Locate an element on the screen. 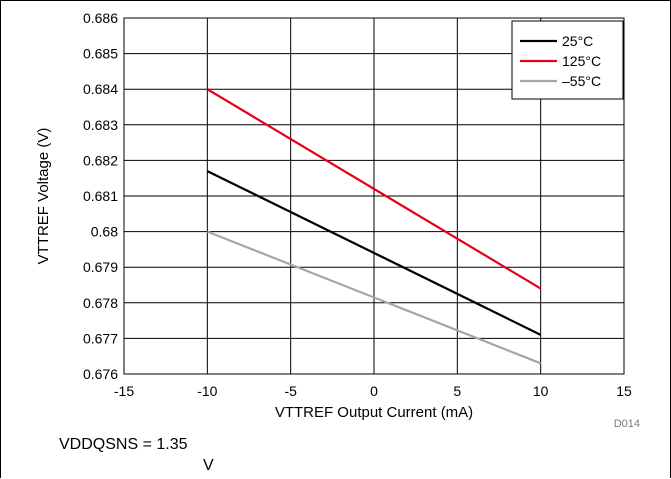  legend-label: –55°C is located at coordinates (581, 81).